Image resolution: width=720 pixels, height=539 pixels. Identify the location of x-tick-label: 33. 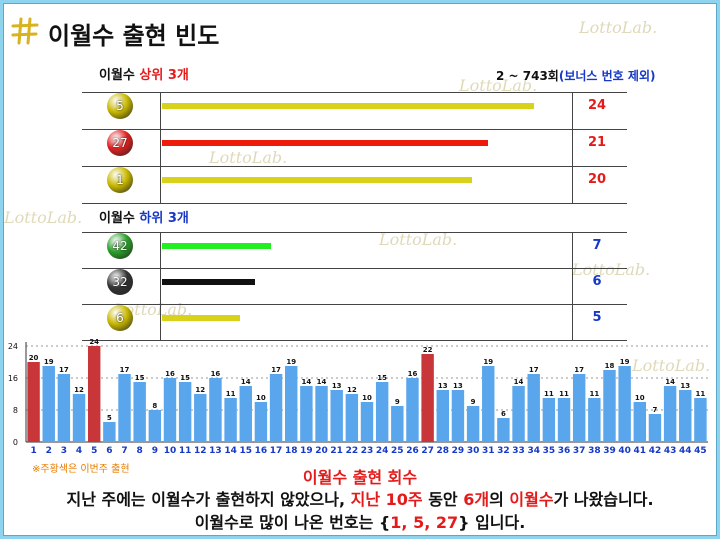
(518, 451).